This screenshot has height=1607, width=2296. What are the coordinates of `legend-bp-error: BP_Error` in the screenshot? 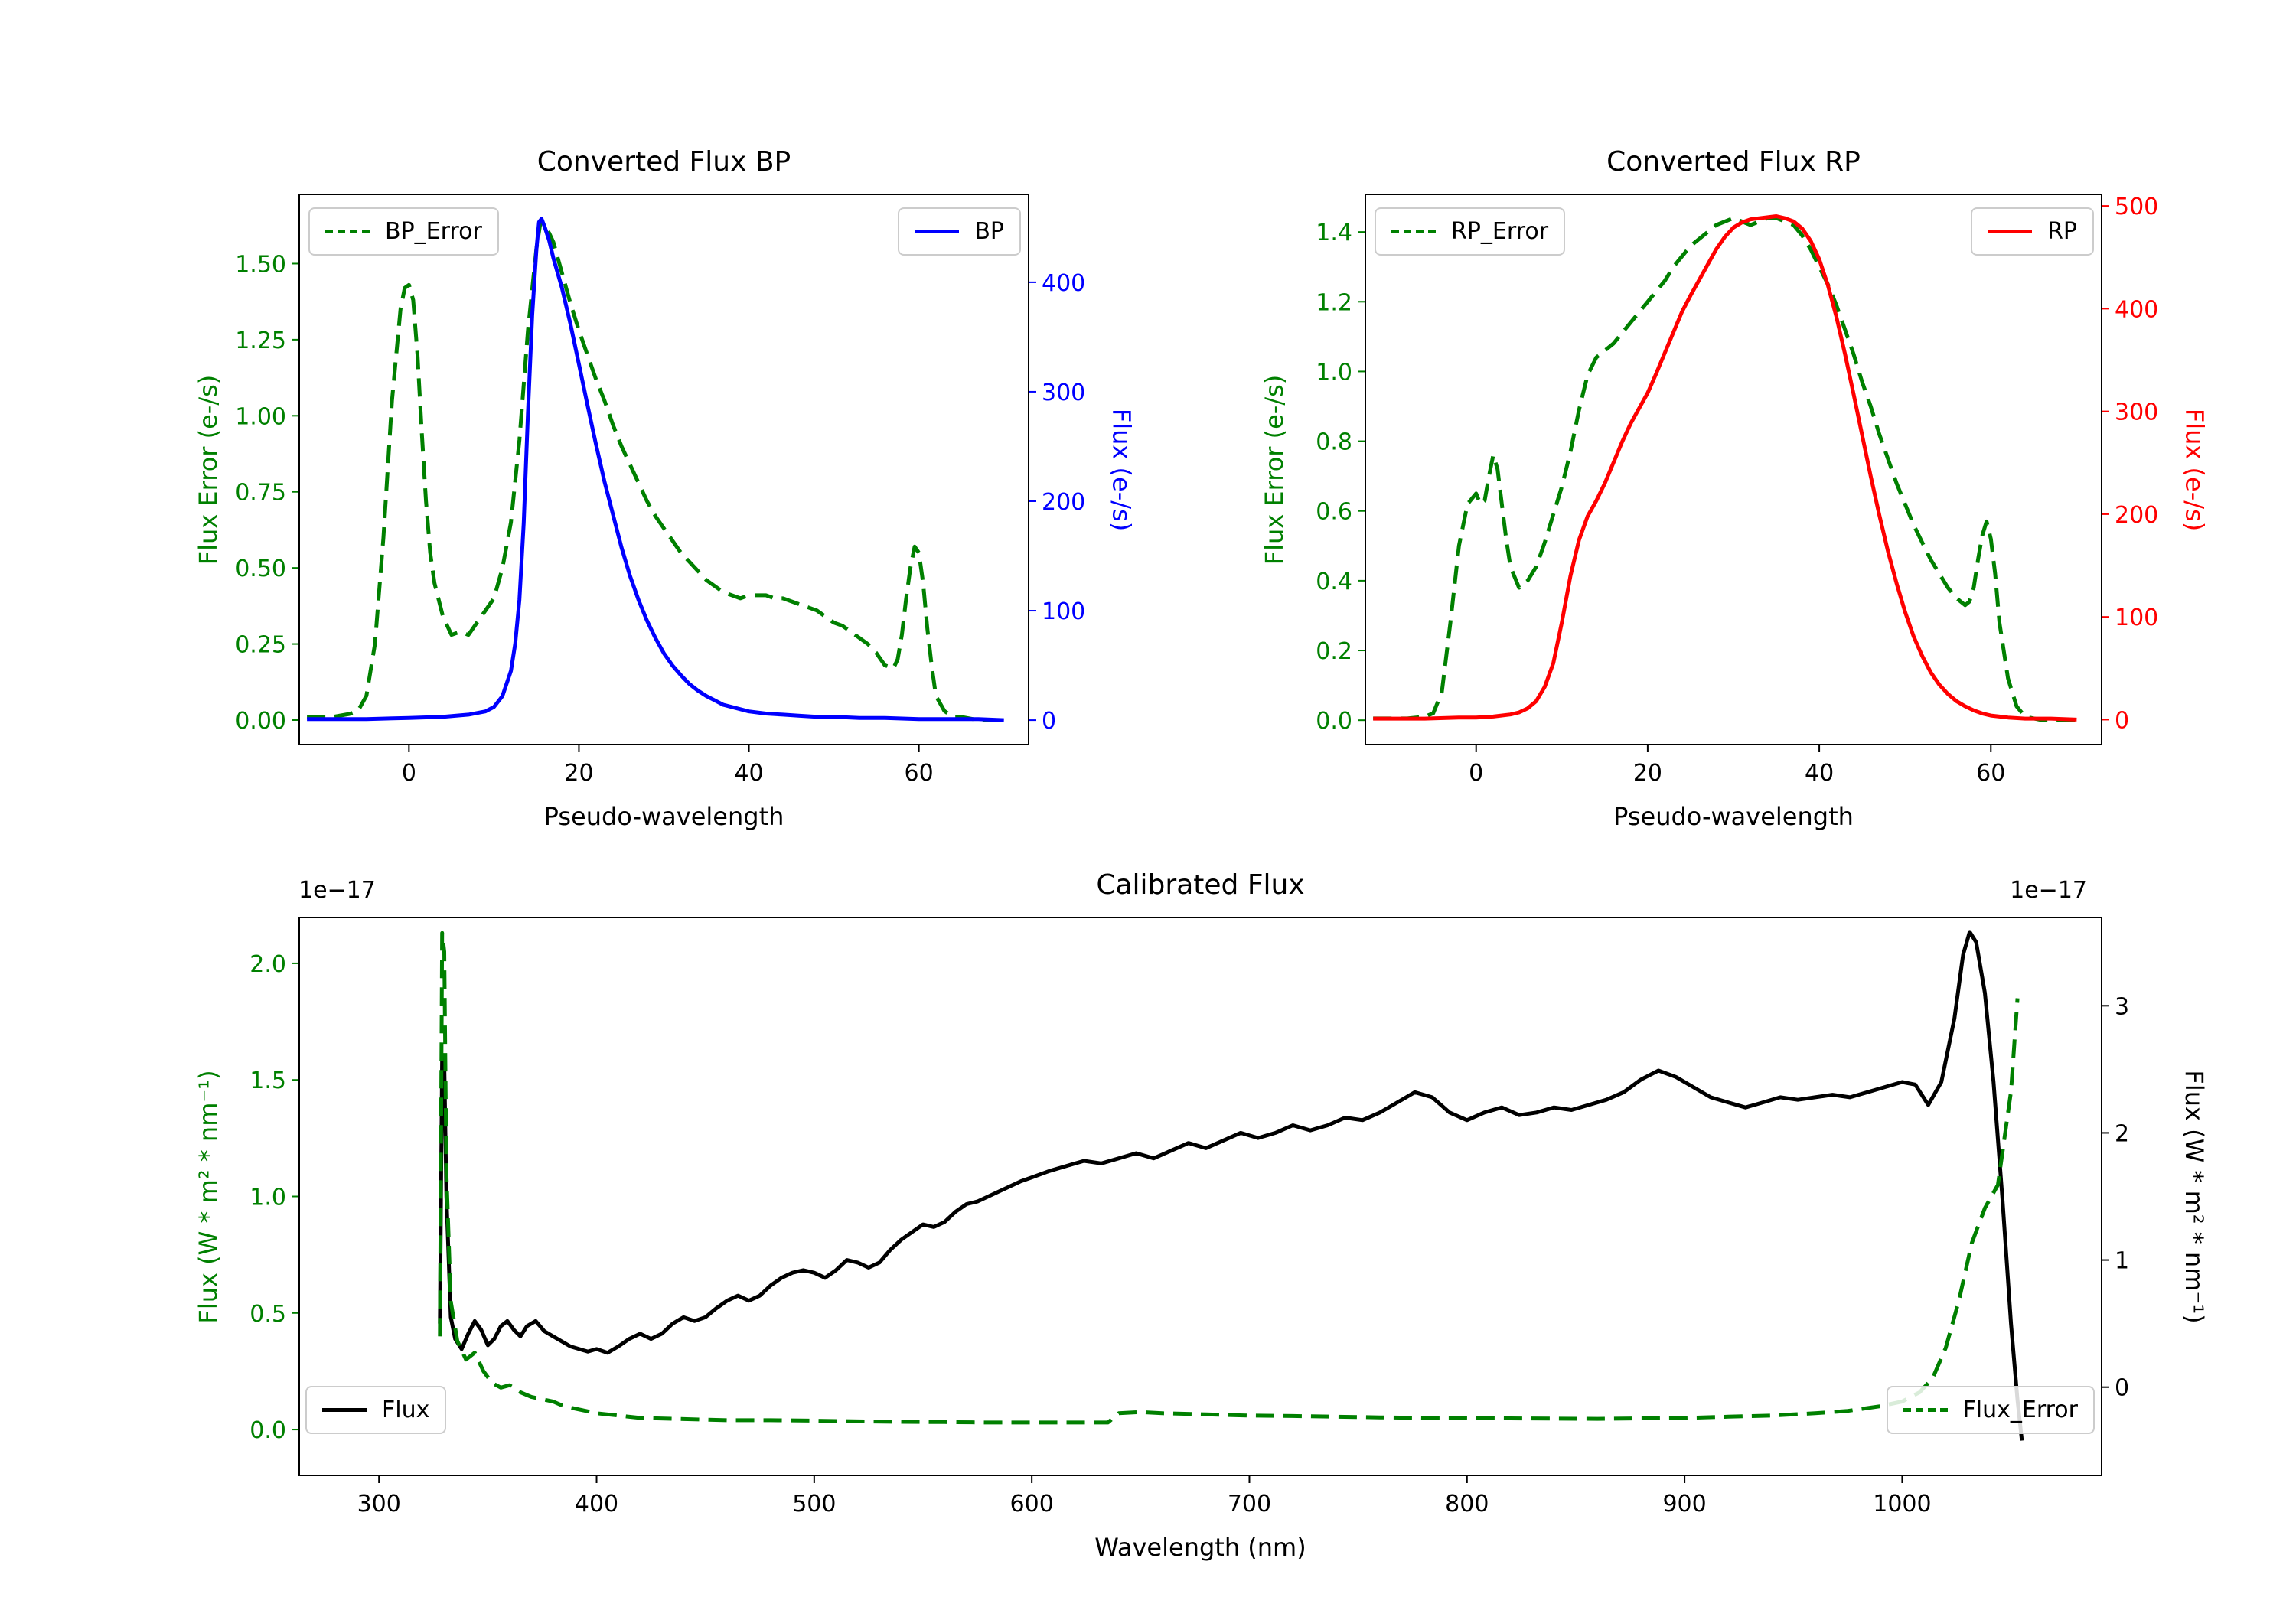 It's located at (403, 231).